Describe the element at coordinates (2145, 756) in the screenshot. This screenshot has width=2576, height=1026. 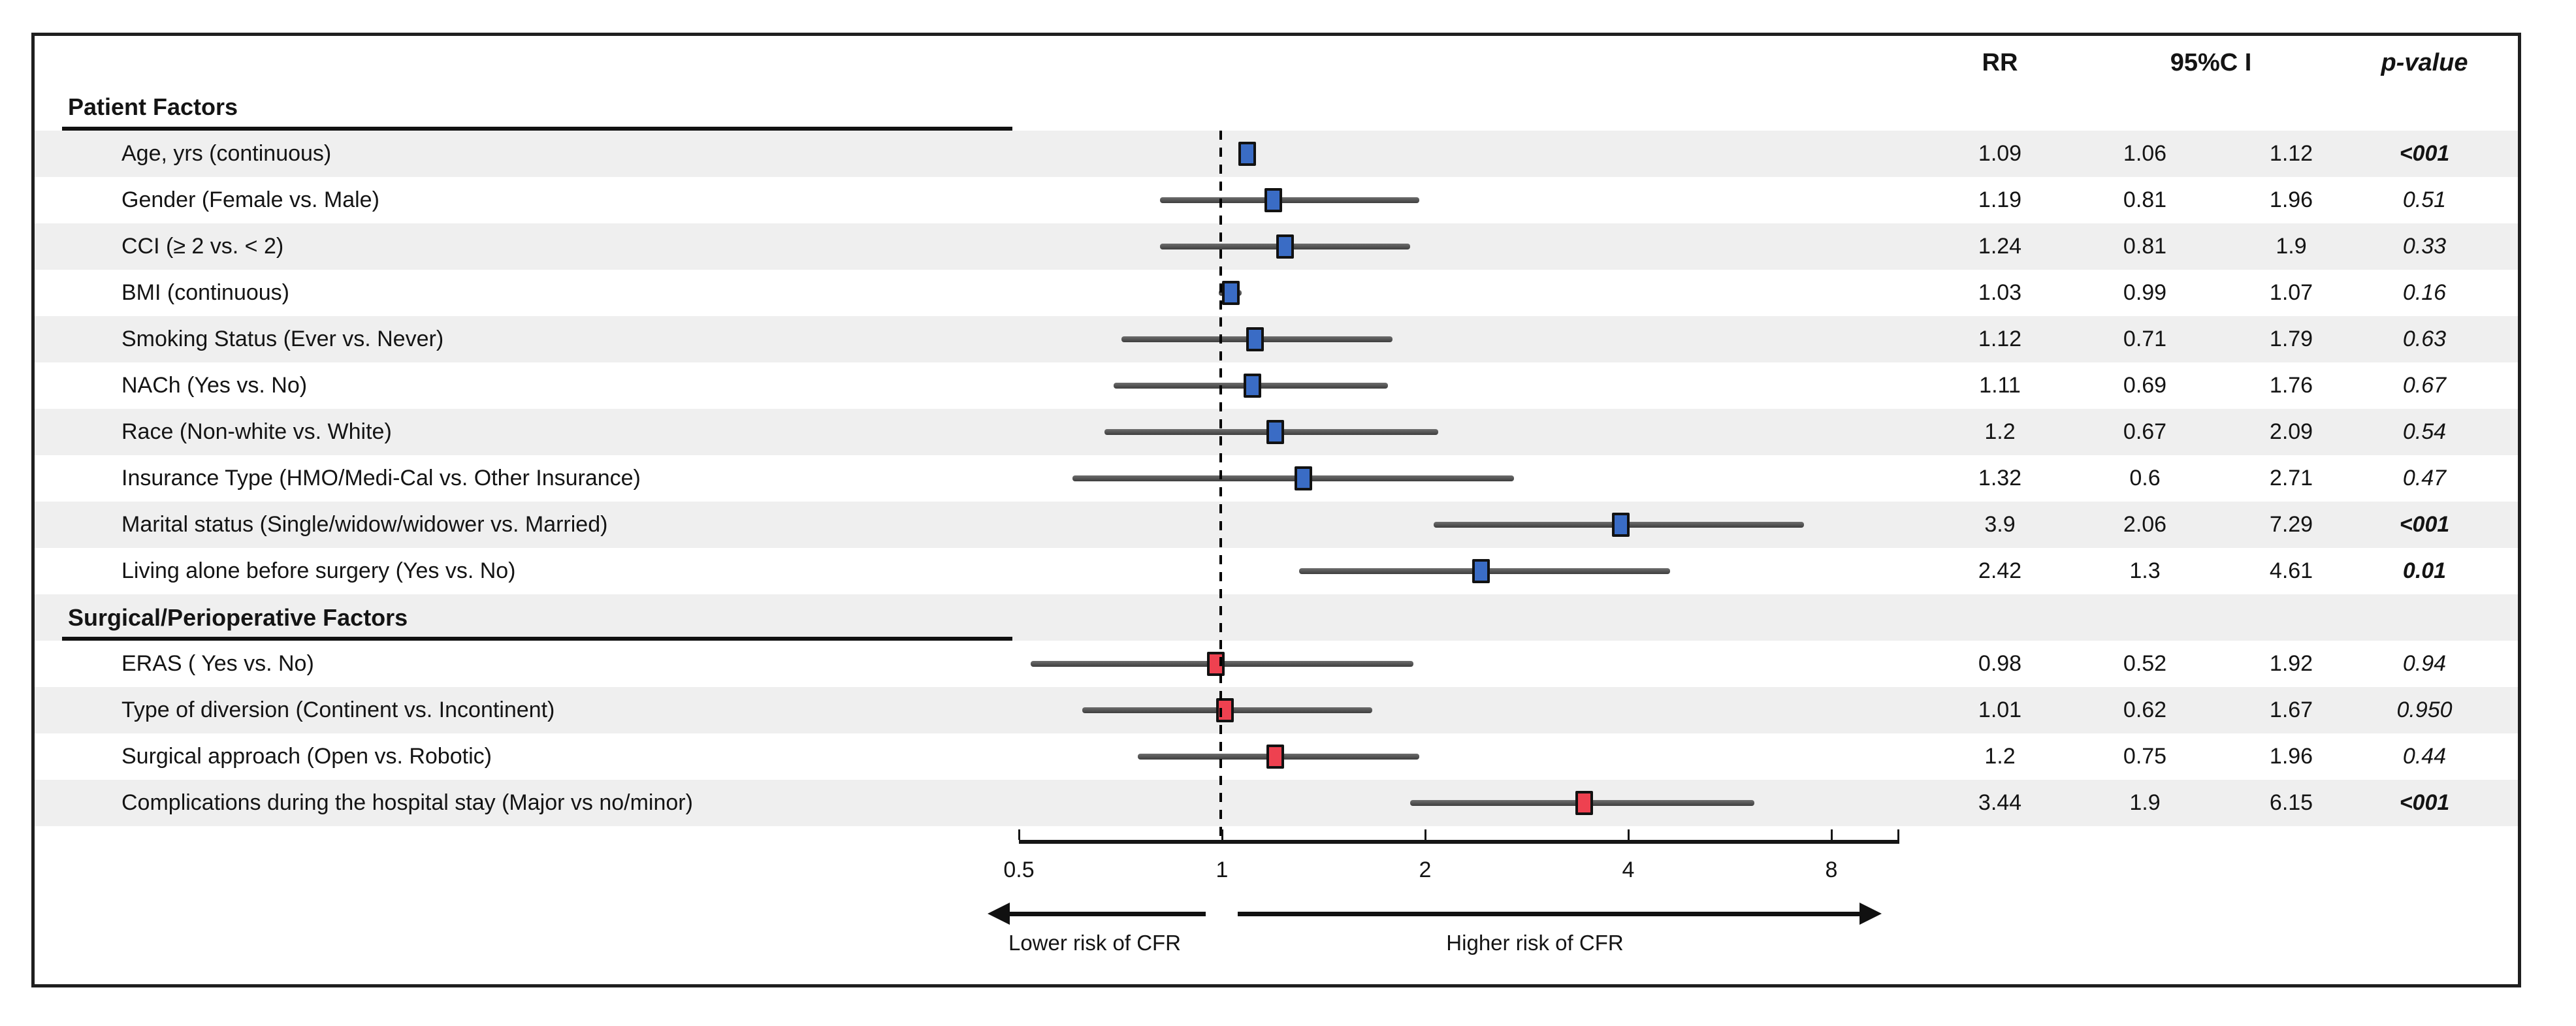
I see `ci-lower-value: 0.75` at that location.